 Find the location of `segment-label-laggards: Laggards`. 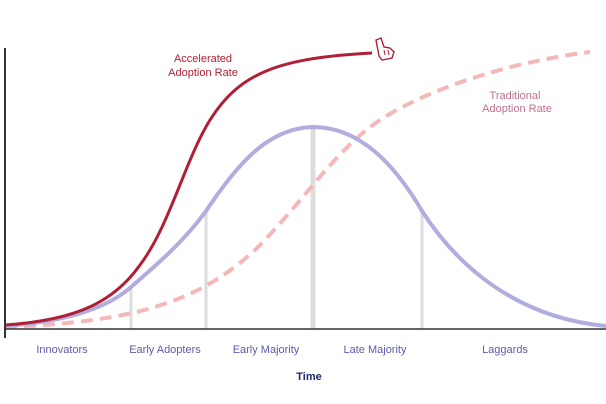

segment-label-laggards: Laggards is located at coordinates (505, 350).